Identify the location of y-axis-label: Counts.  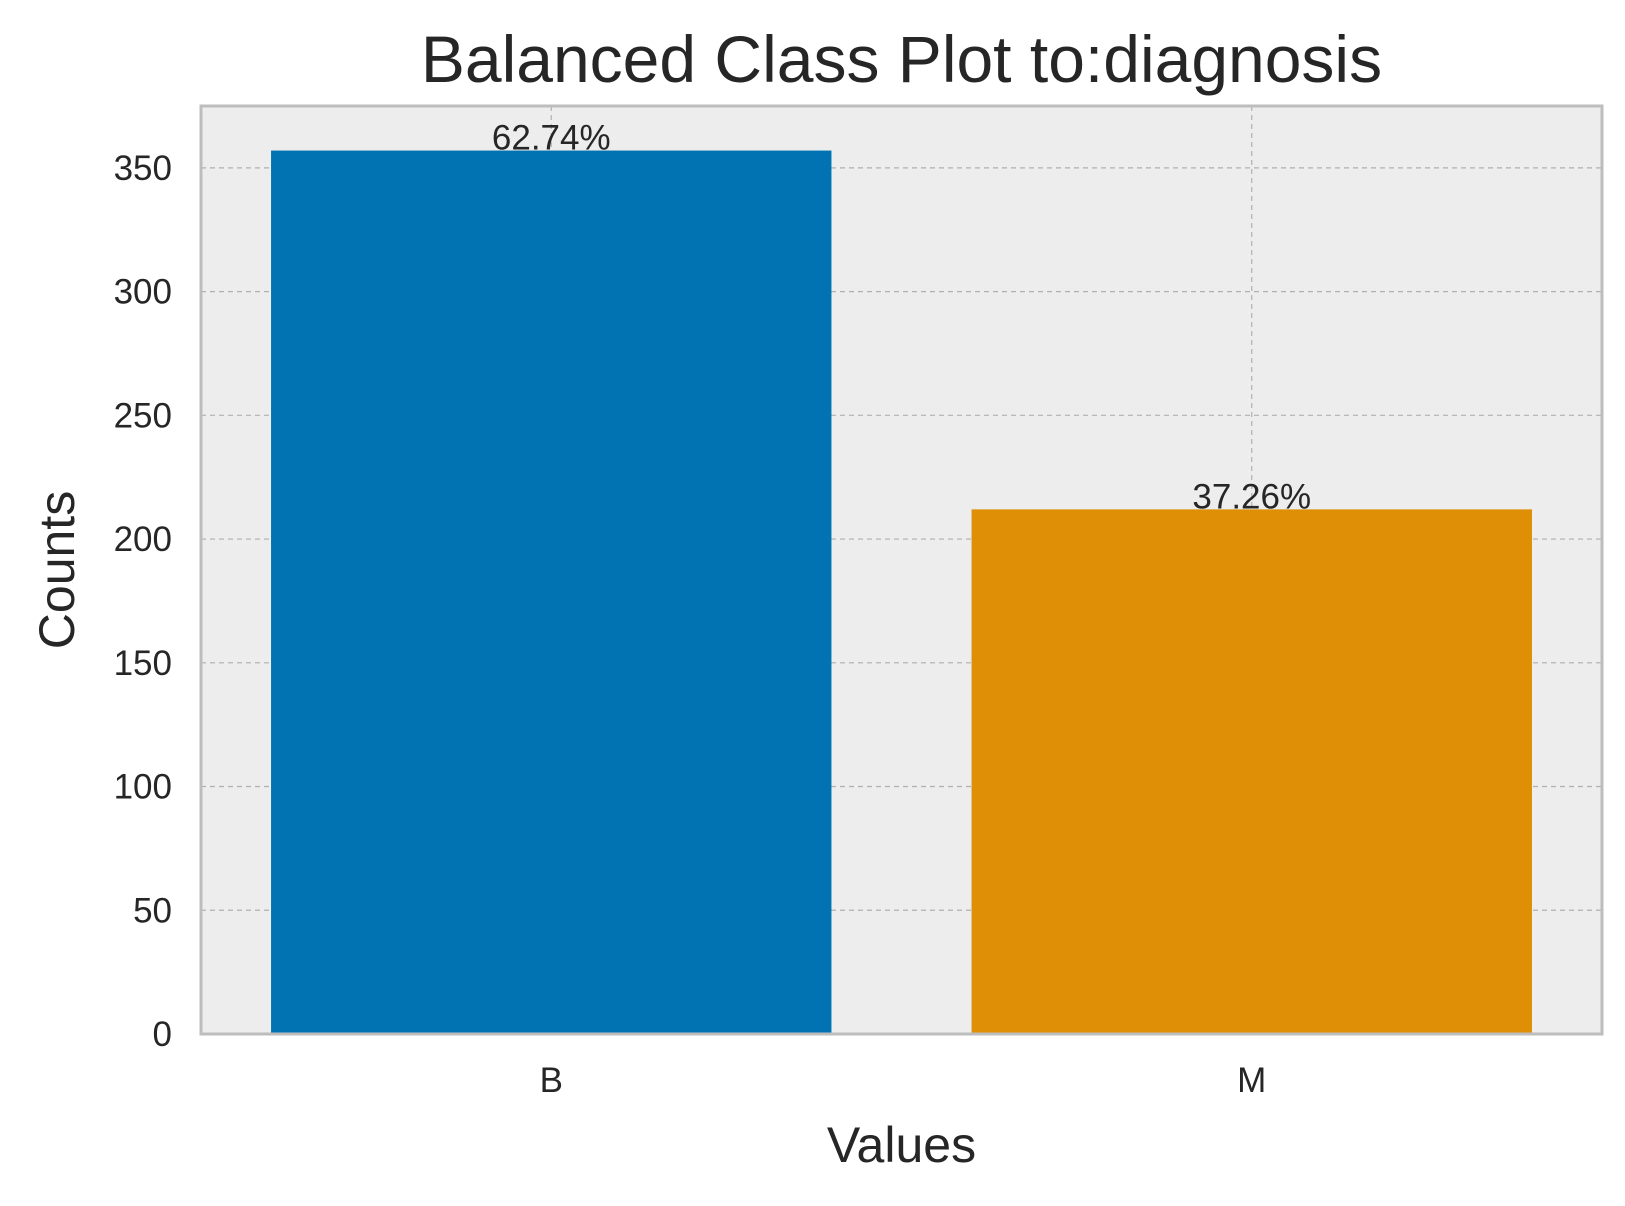
(57, 570).